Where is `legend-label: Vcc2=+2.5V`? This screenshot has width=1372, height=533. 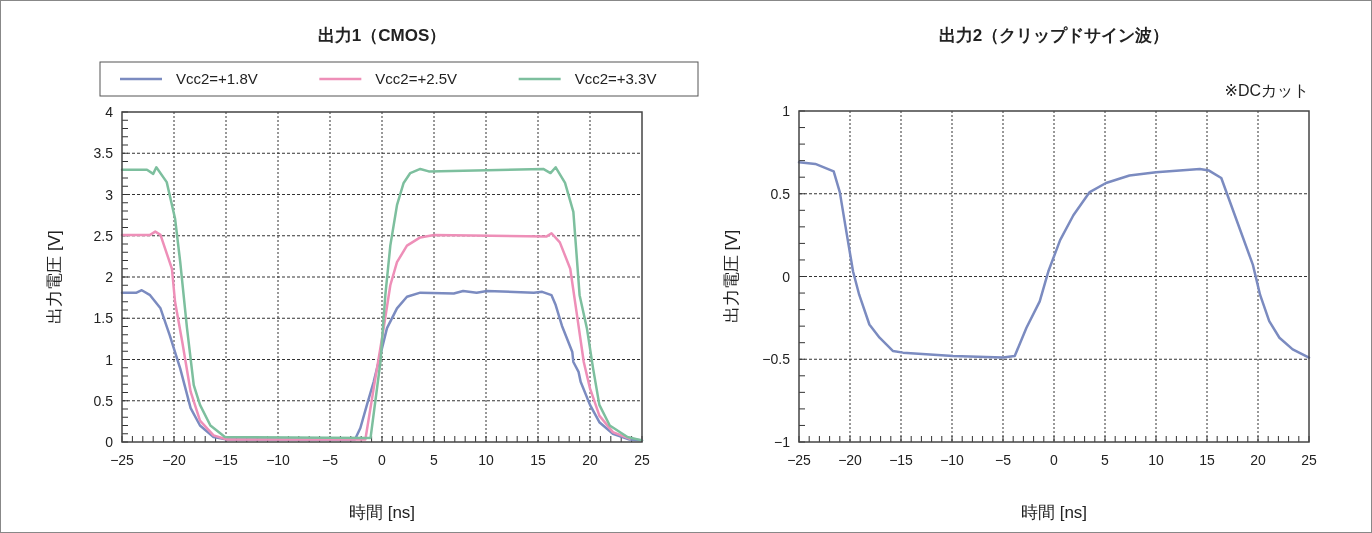
legend-label: Vcc2=+2.5V is located at coordinates (416, 78).